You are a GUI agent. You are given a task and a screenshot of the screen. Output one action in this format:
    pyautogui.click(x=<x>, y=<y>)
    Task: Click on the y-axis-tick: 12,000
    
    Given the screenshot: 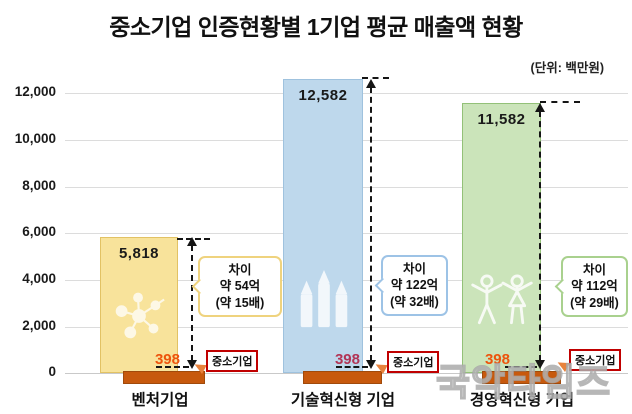 What is the action you would take?
    pyautogui.click(x=35, y=91)
    